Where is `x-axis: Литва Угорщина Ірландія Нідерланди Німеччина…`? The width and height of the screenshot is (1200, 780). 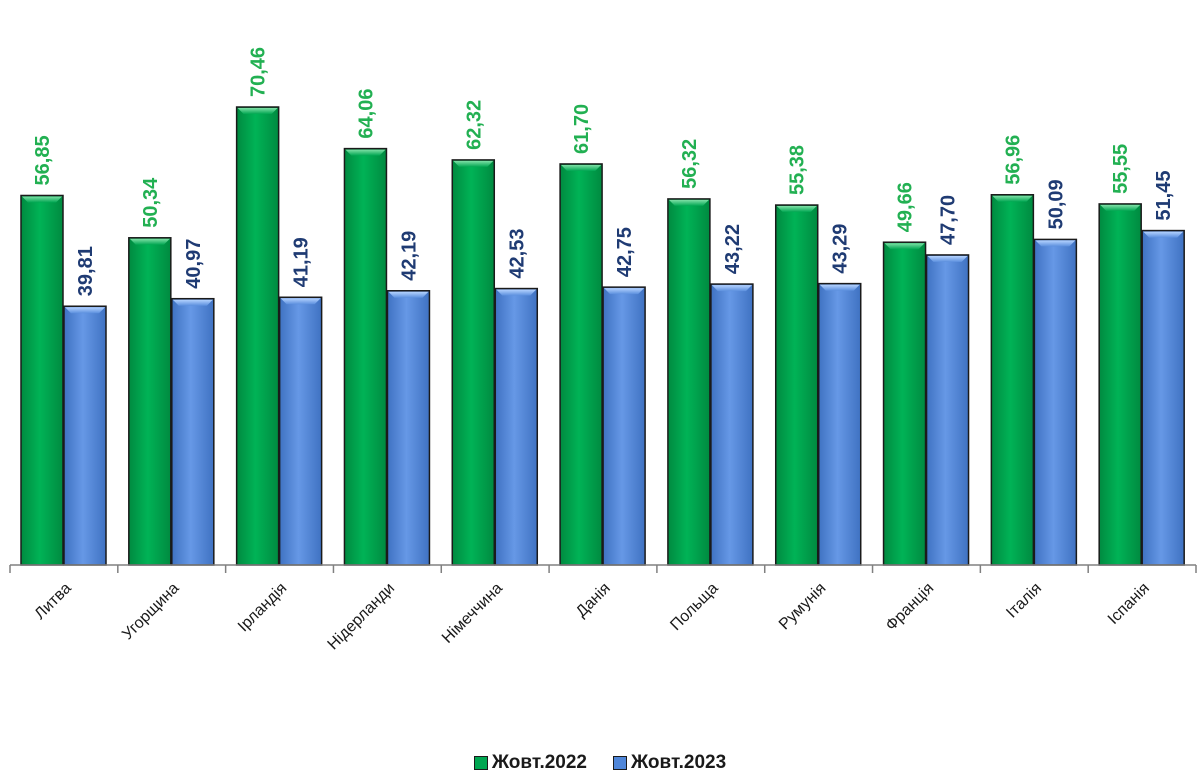 x-axis: Литва Угорщина Ірландія Нідерланди Німеччина… is located at coordinates (603, 609).